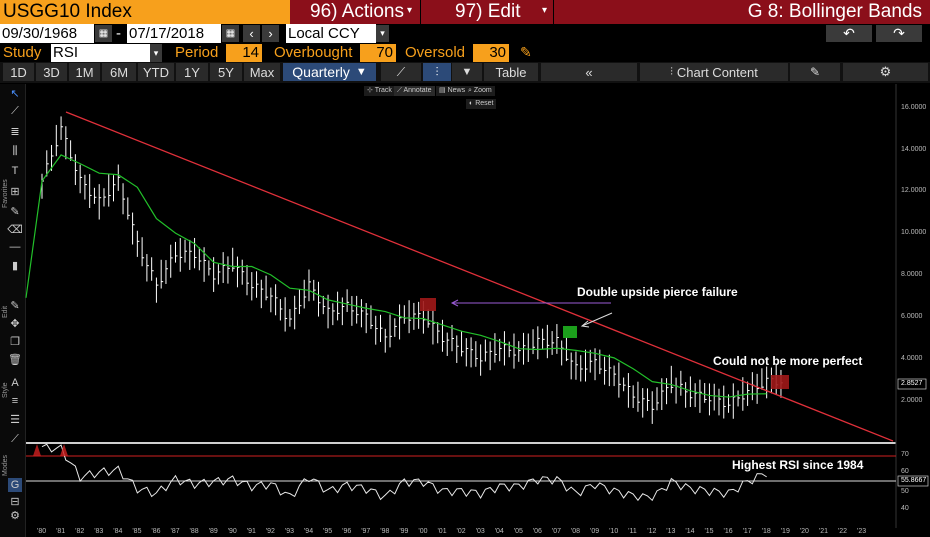 This screenshot has height=537, width=930. What do you see at coordinates (834, 11) in the screenshot?
I see `page-title: G 8: Bollinger Bands` at bounding box center [834, 11].